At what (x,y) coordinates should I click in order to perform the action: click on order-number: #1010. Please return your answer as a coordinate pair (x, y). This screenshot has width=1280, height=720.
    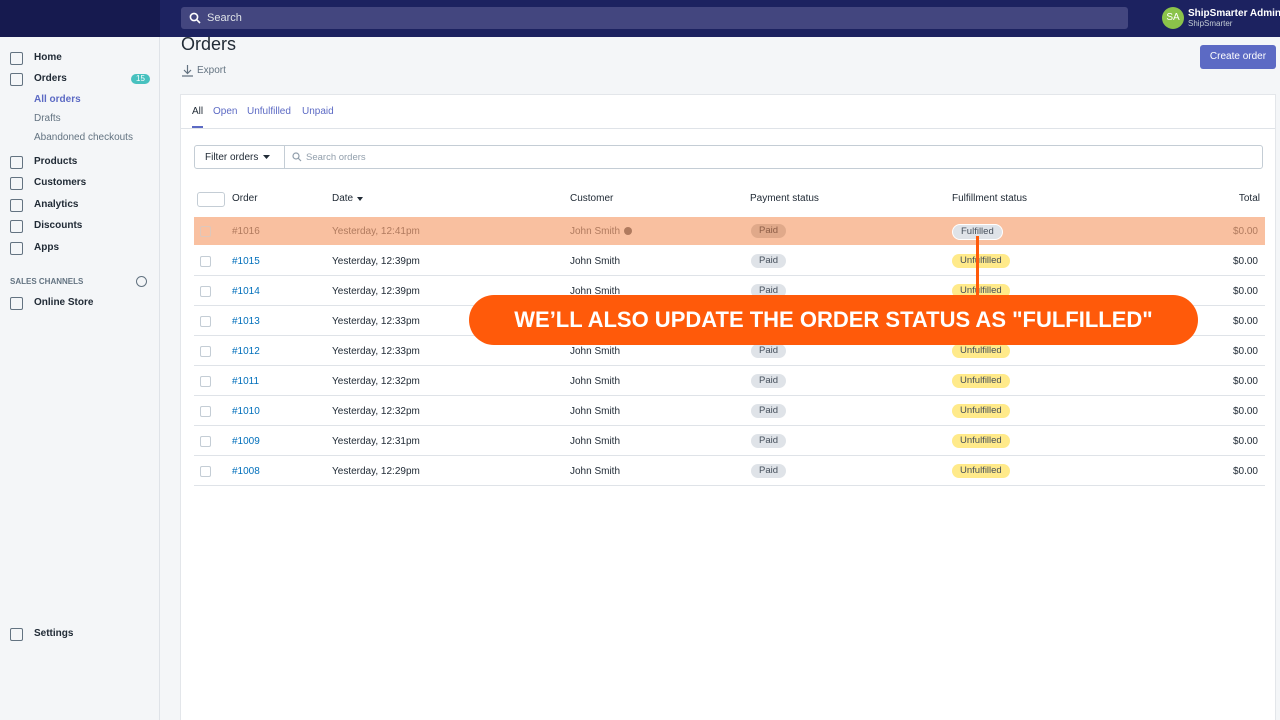
    Looking at the image, I should click on (246, 411).